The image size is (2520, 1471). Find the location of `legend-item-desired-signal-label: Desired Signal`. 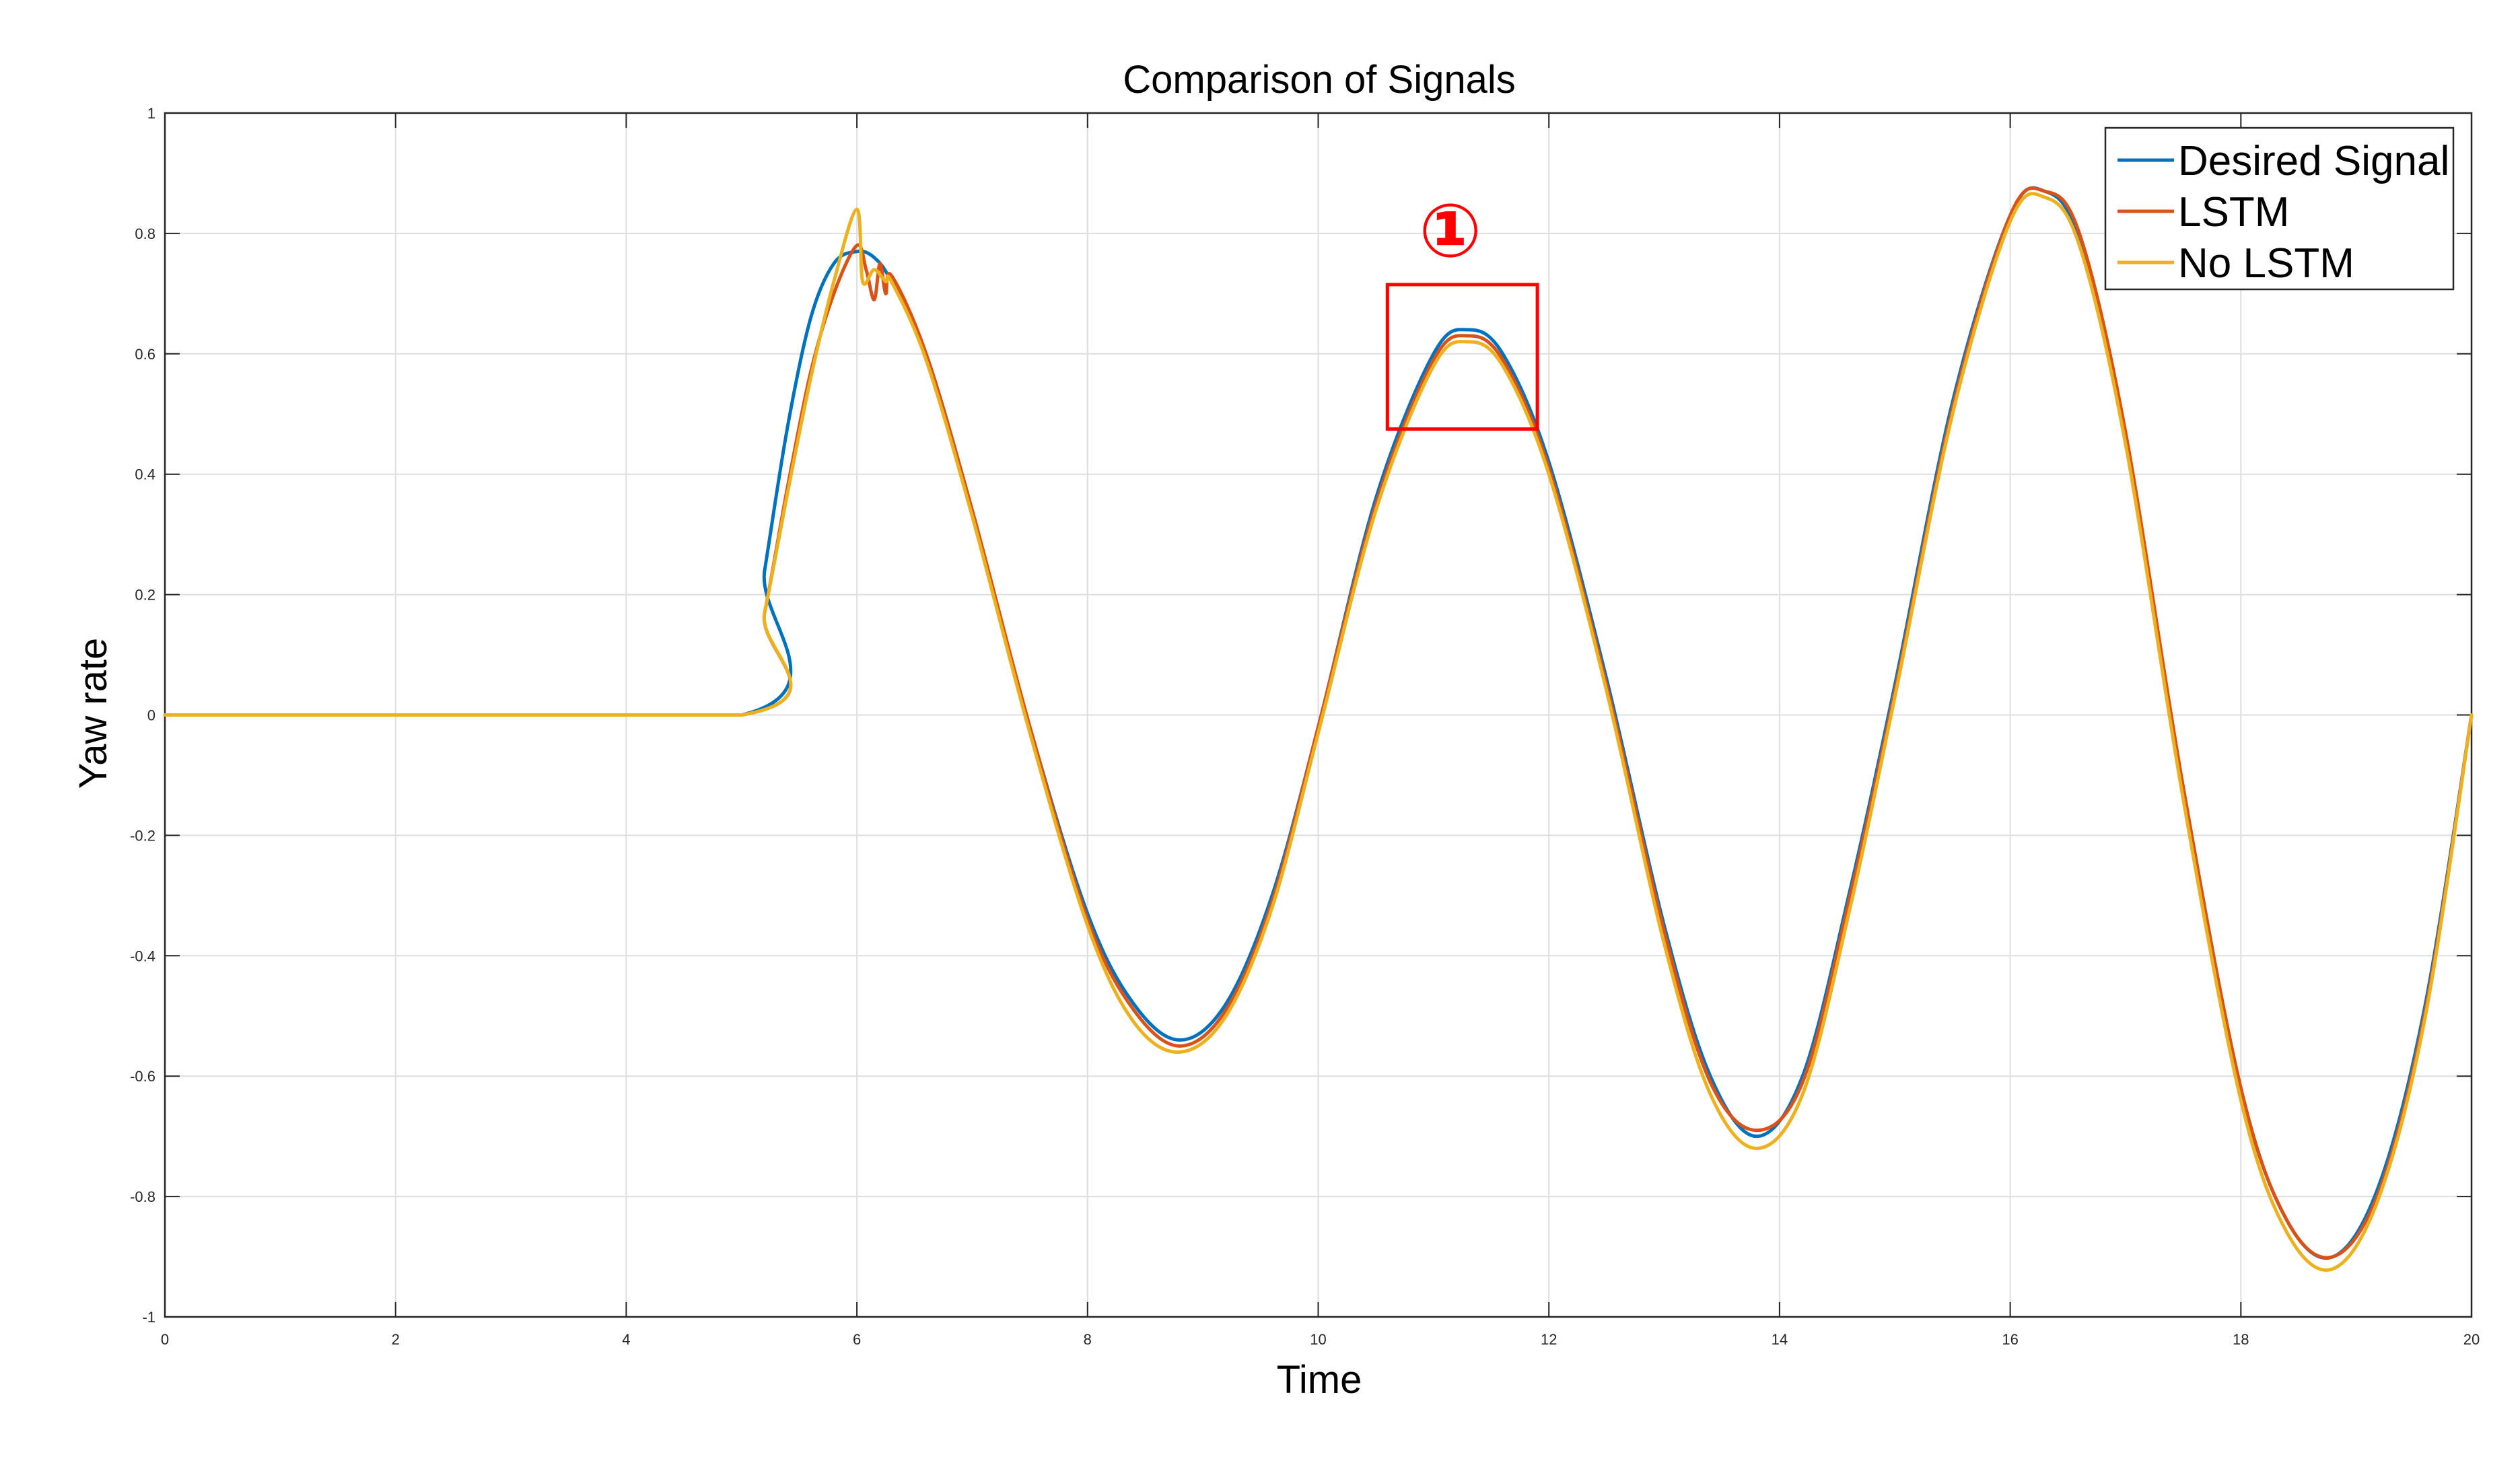

legend-item-desired-signal-label: Desired Signal is located at coordinates (2314, 161).